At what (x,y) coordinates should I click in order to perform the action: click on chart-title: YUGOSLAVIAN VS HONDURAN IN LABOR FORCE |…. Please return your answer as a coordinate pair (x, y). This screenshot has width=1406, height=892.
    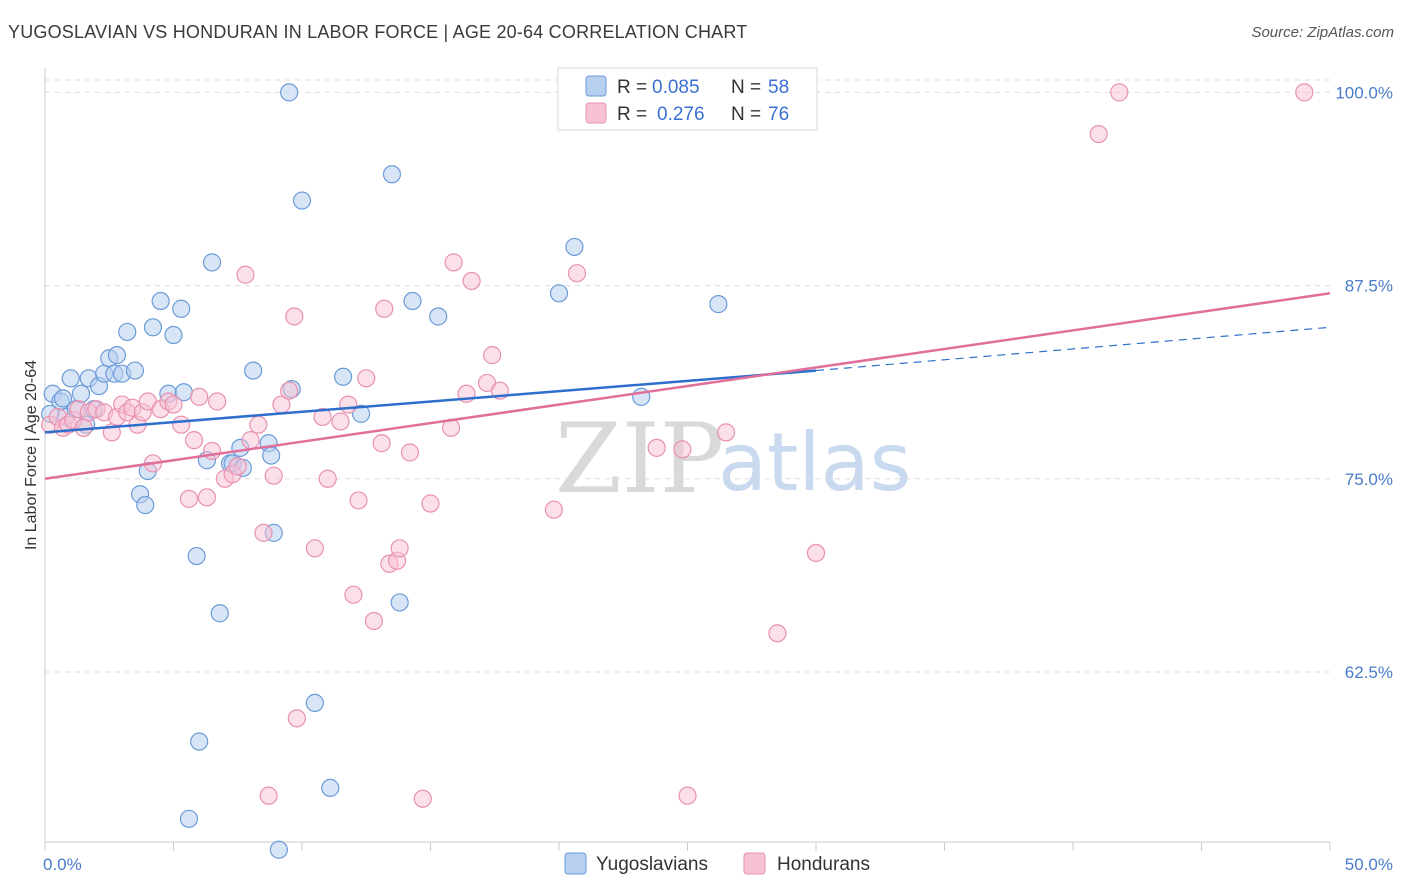
    Looking at the image, I should click on (378, 32).